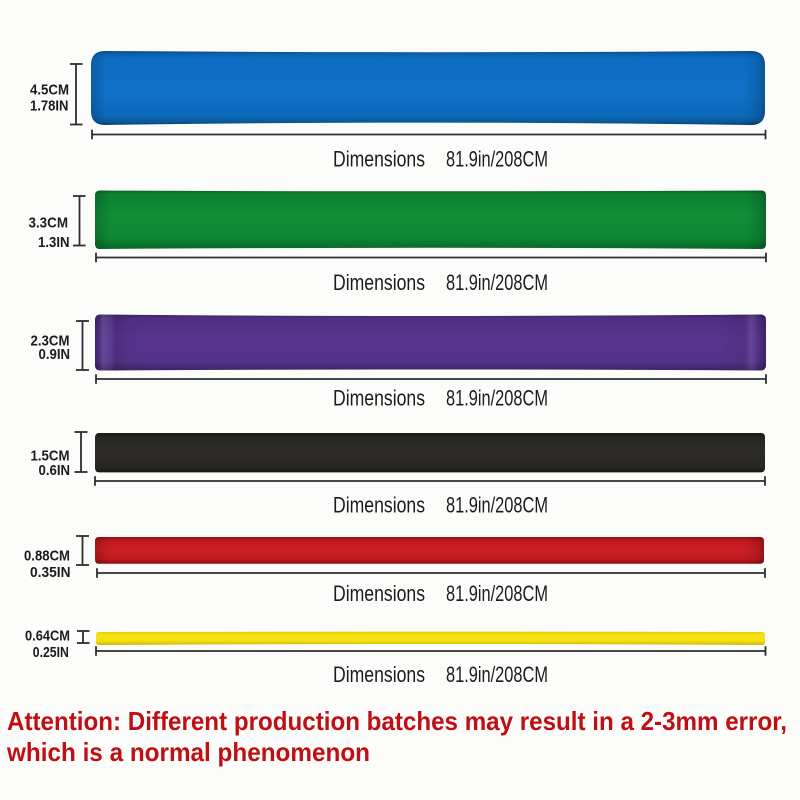 The width and height of the screenshot is (800, 800). Describe the element at coordinates (50, 456) in the screenshot. I see `svg-text: 1.5CM` at that location.